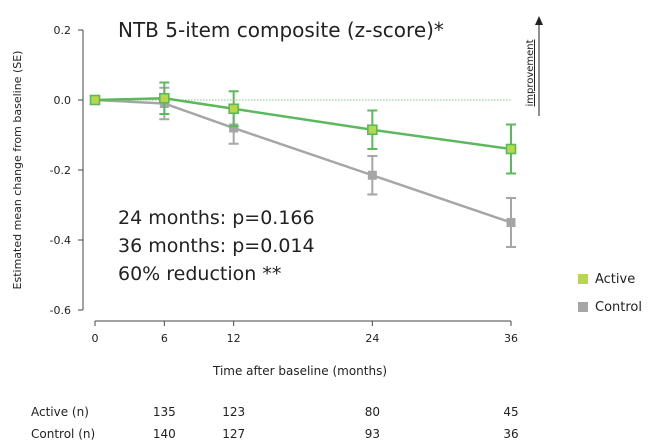  Describe the element at coordinates (95, 338) in the screenshot. I see `x-tick-label: 0` at that location.